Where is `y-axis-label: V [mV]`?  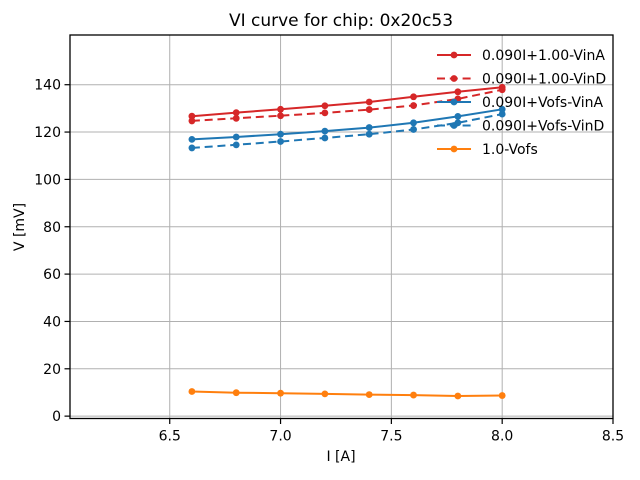 y-axis-label: V [mV] is located at coordinates (20, 227).